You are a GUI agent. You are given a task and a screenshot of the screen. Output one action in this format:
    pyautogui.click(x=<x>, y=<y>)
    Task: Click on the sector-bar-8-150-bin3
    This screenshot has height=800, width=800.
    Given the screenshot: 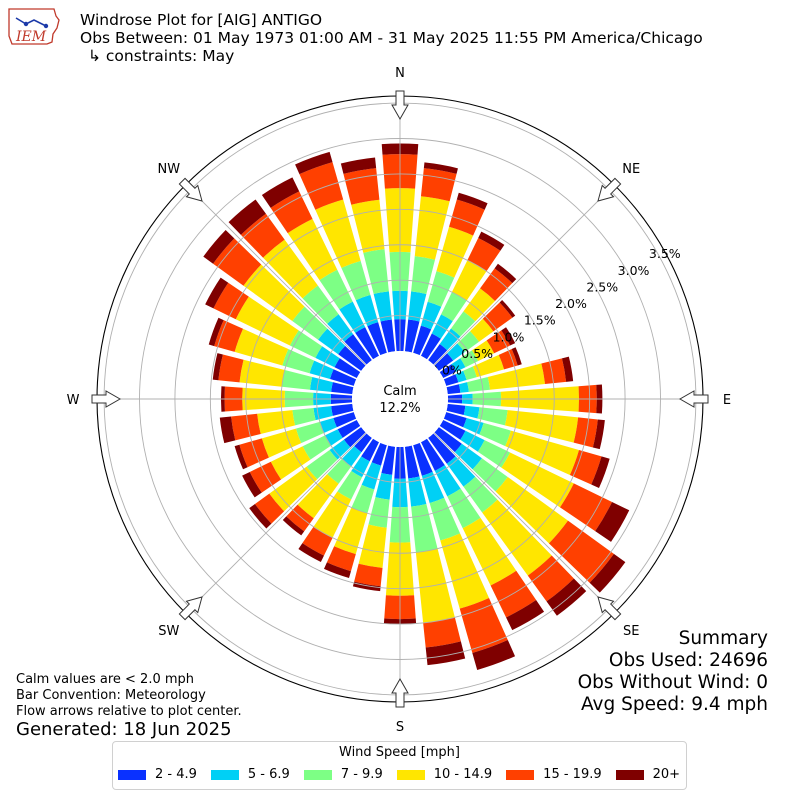 What is the action you would take?
    pyautogui.click(x=489, y=551)
    